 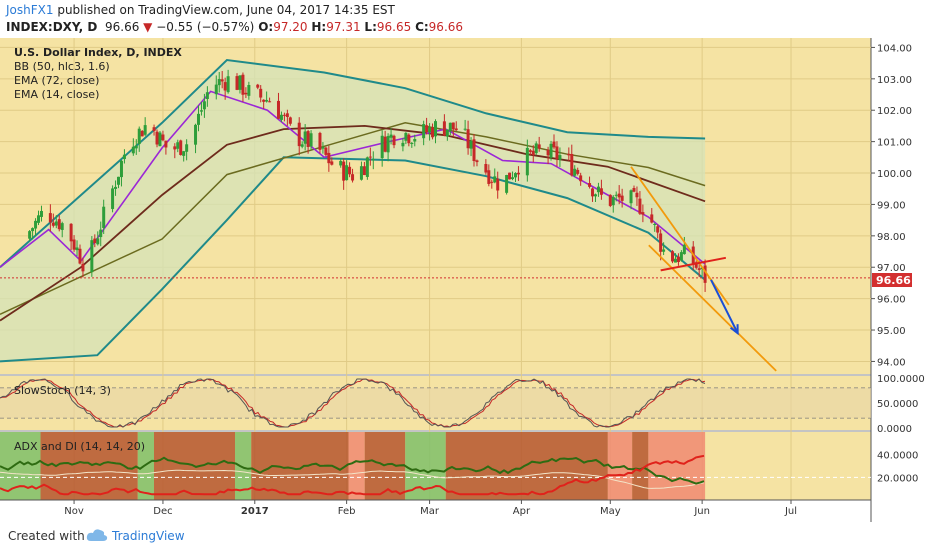 What do you see at coordinates (891, 205) in the screenshot?
I see `price-tick-label: 99.00` at bounding box center [891, 205].